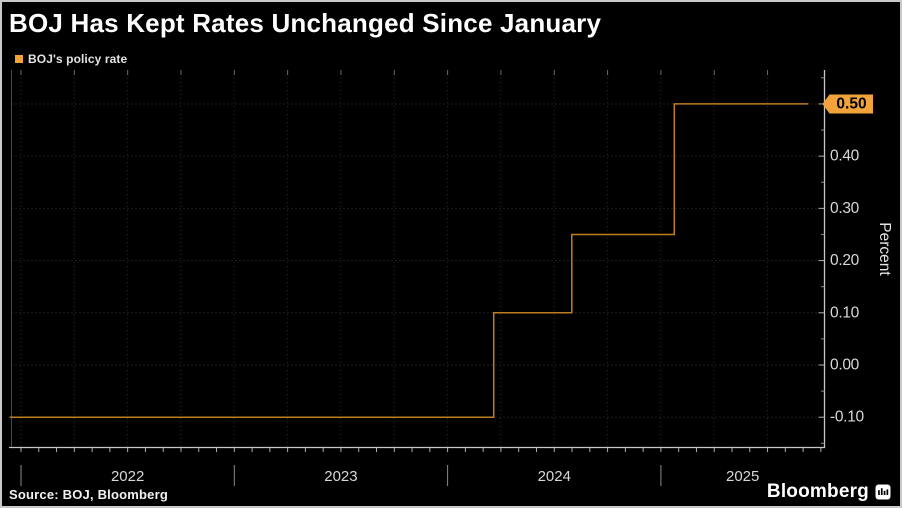 The image size is (902, 508). I want to click on last-value-badge-label: 0.50, so click(851, 103).